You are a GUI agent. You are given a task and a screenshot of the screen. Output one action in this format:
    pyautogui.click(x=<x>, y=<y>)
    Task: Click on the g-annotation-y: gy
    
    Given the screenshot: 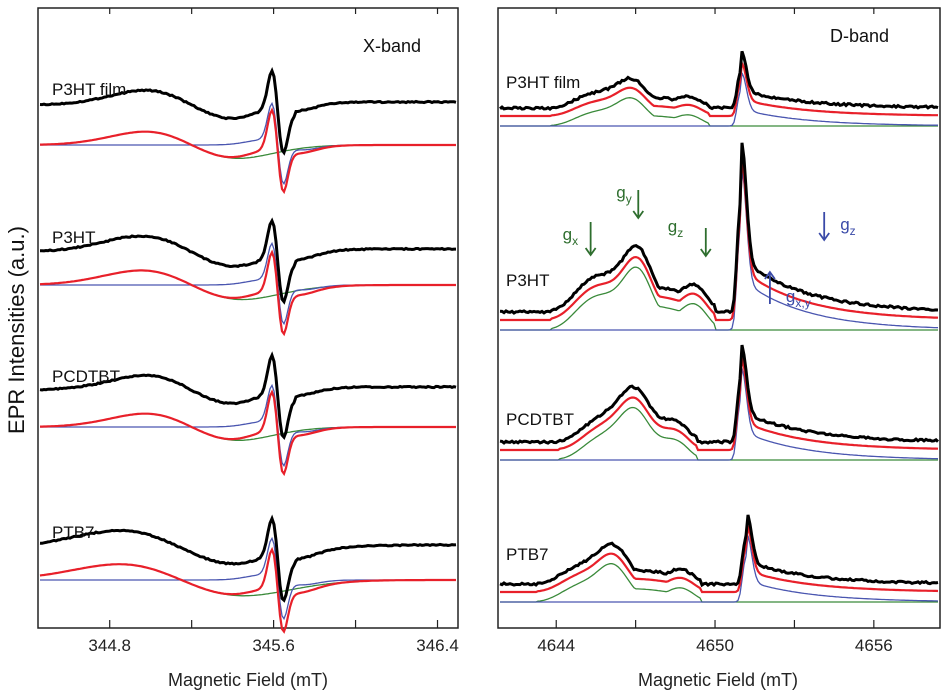 What is the action you would take?
    pyautogui.click(x=630, y=201)
    